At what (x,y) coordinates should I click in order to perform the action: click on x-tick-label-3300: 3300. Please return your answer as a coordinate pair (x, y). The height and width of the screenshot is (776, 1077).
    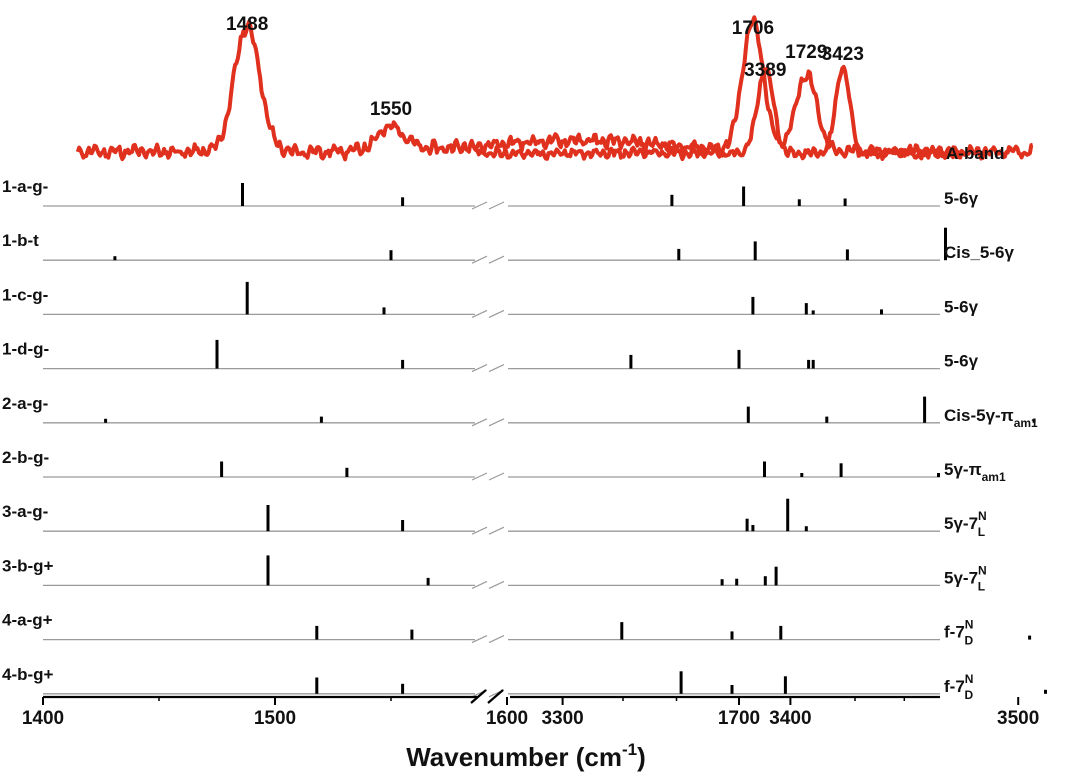
    Looking at the image, I should click on (562, 718).